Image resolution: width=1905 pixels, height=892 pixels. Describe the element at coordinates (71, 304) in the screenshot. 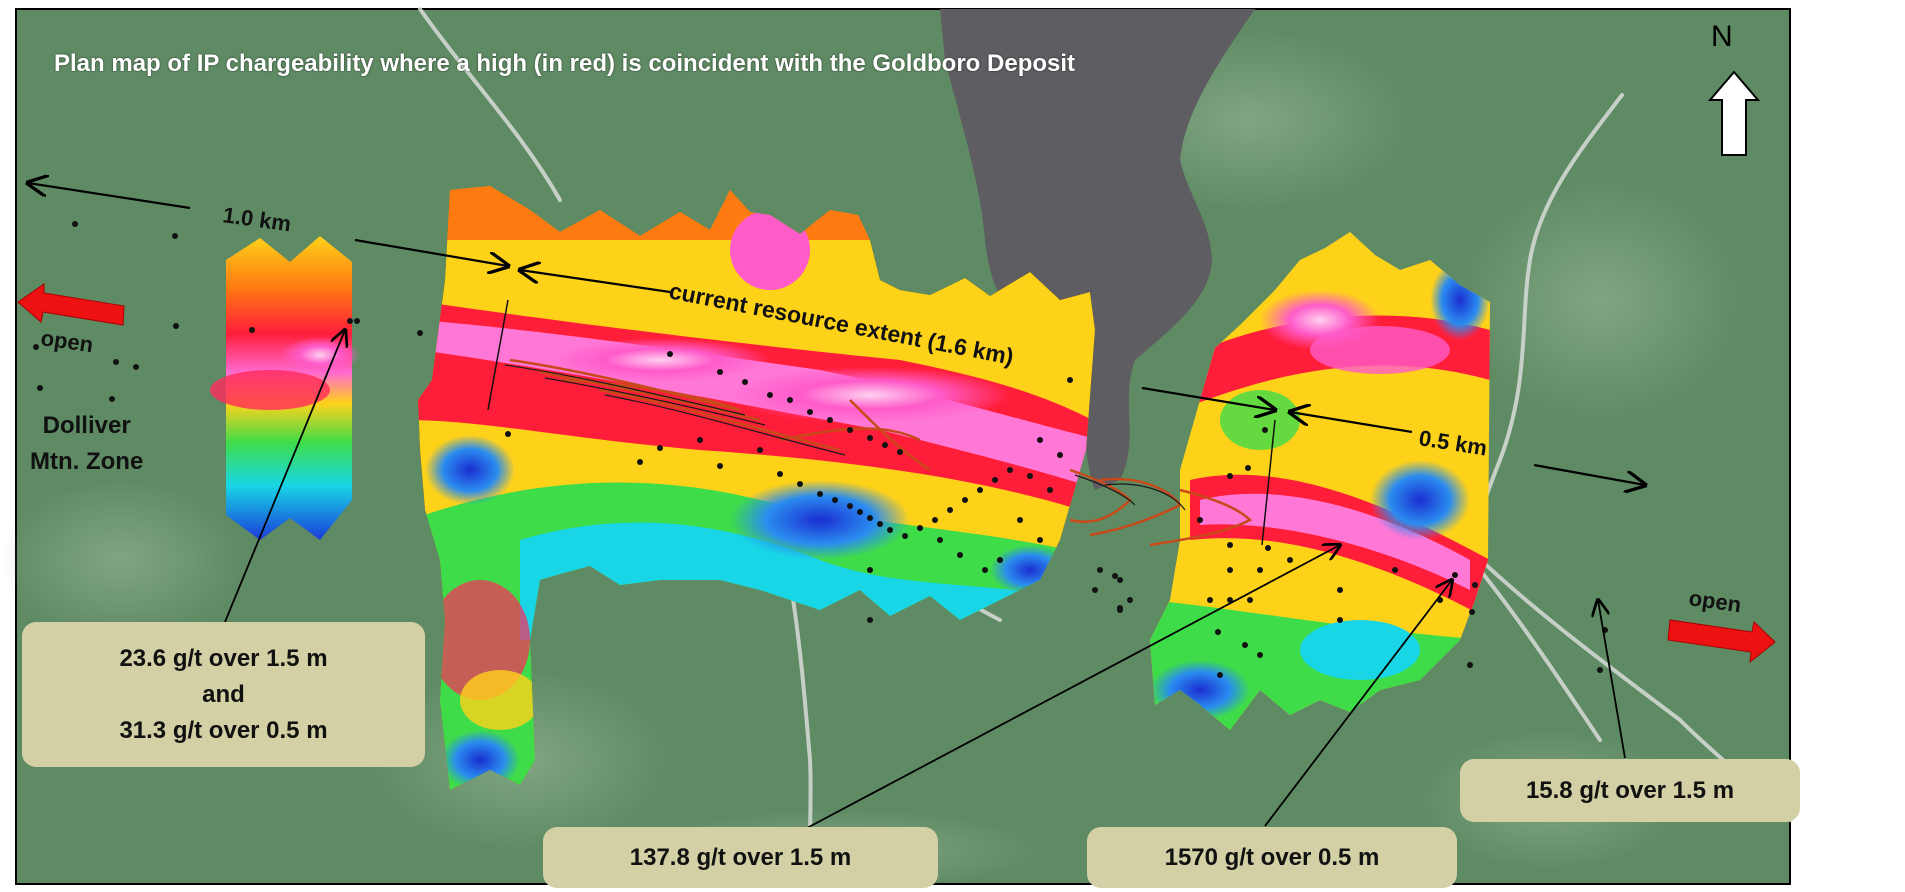

I see `open-arrow-left` at that location.